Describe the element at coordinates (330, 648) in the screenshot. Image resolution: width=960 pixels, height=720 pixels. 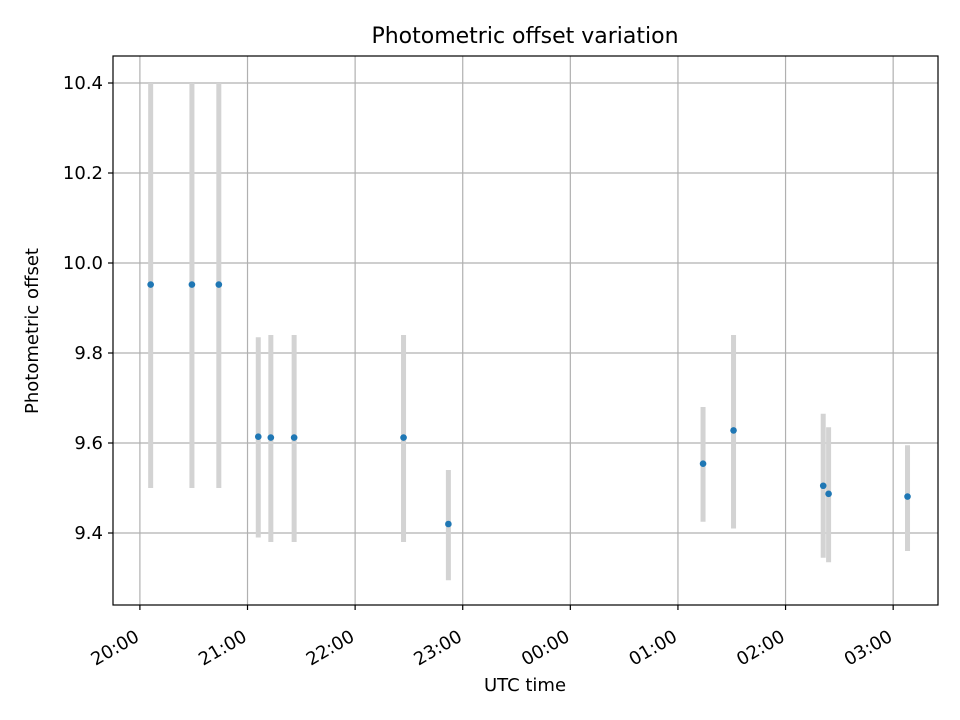
I see `x-tick-label: 22:00` at that location.